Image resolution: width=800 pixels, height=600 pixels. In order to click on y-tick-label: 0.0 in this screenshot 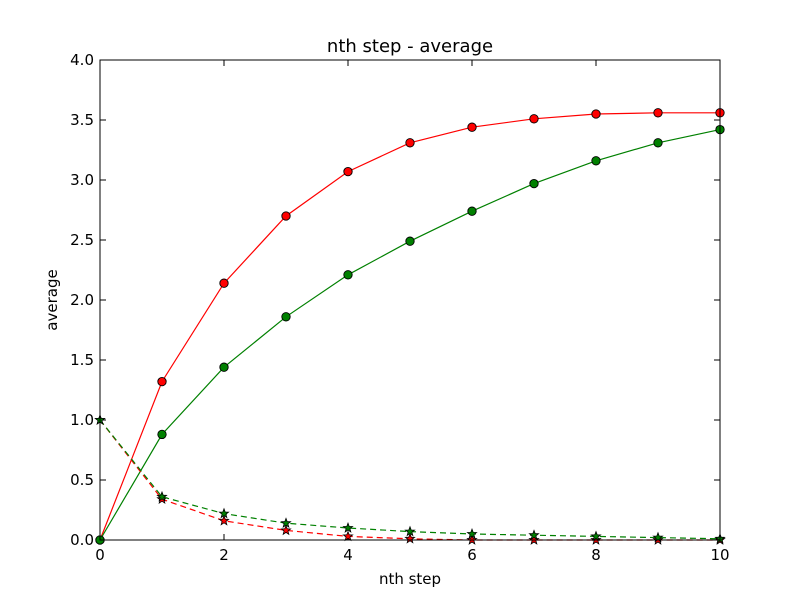, I will do `click(82, 540)`.